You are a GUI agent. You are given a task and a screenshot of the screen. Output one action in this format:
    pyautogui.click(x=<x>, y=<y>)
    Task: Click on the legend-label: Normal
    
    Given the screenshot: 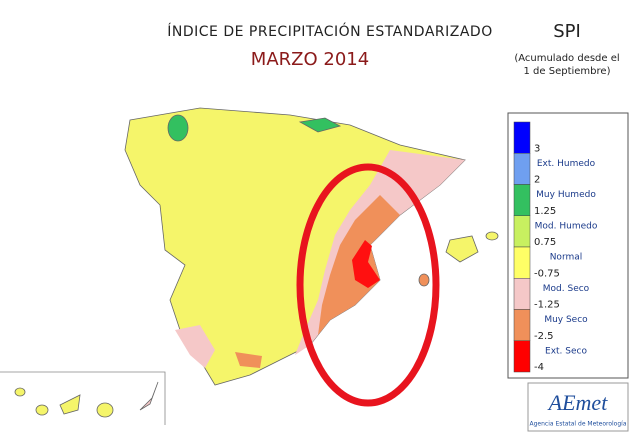 What is the action you would take?
    pyautogui.click(x=566, y=258)
    